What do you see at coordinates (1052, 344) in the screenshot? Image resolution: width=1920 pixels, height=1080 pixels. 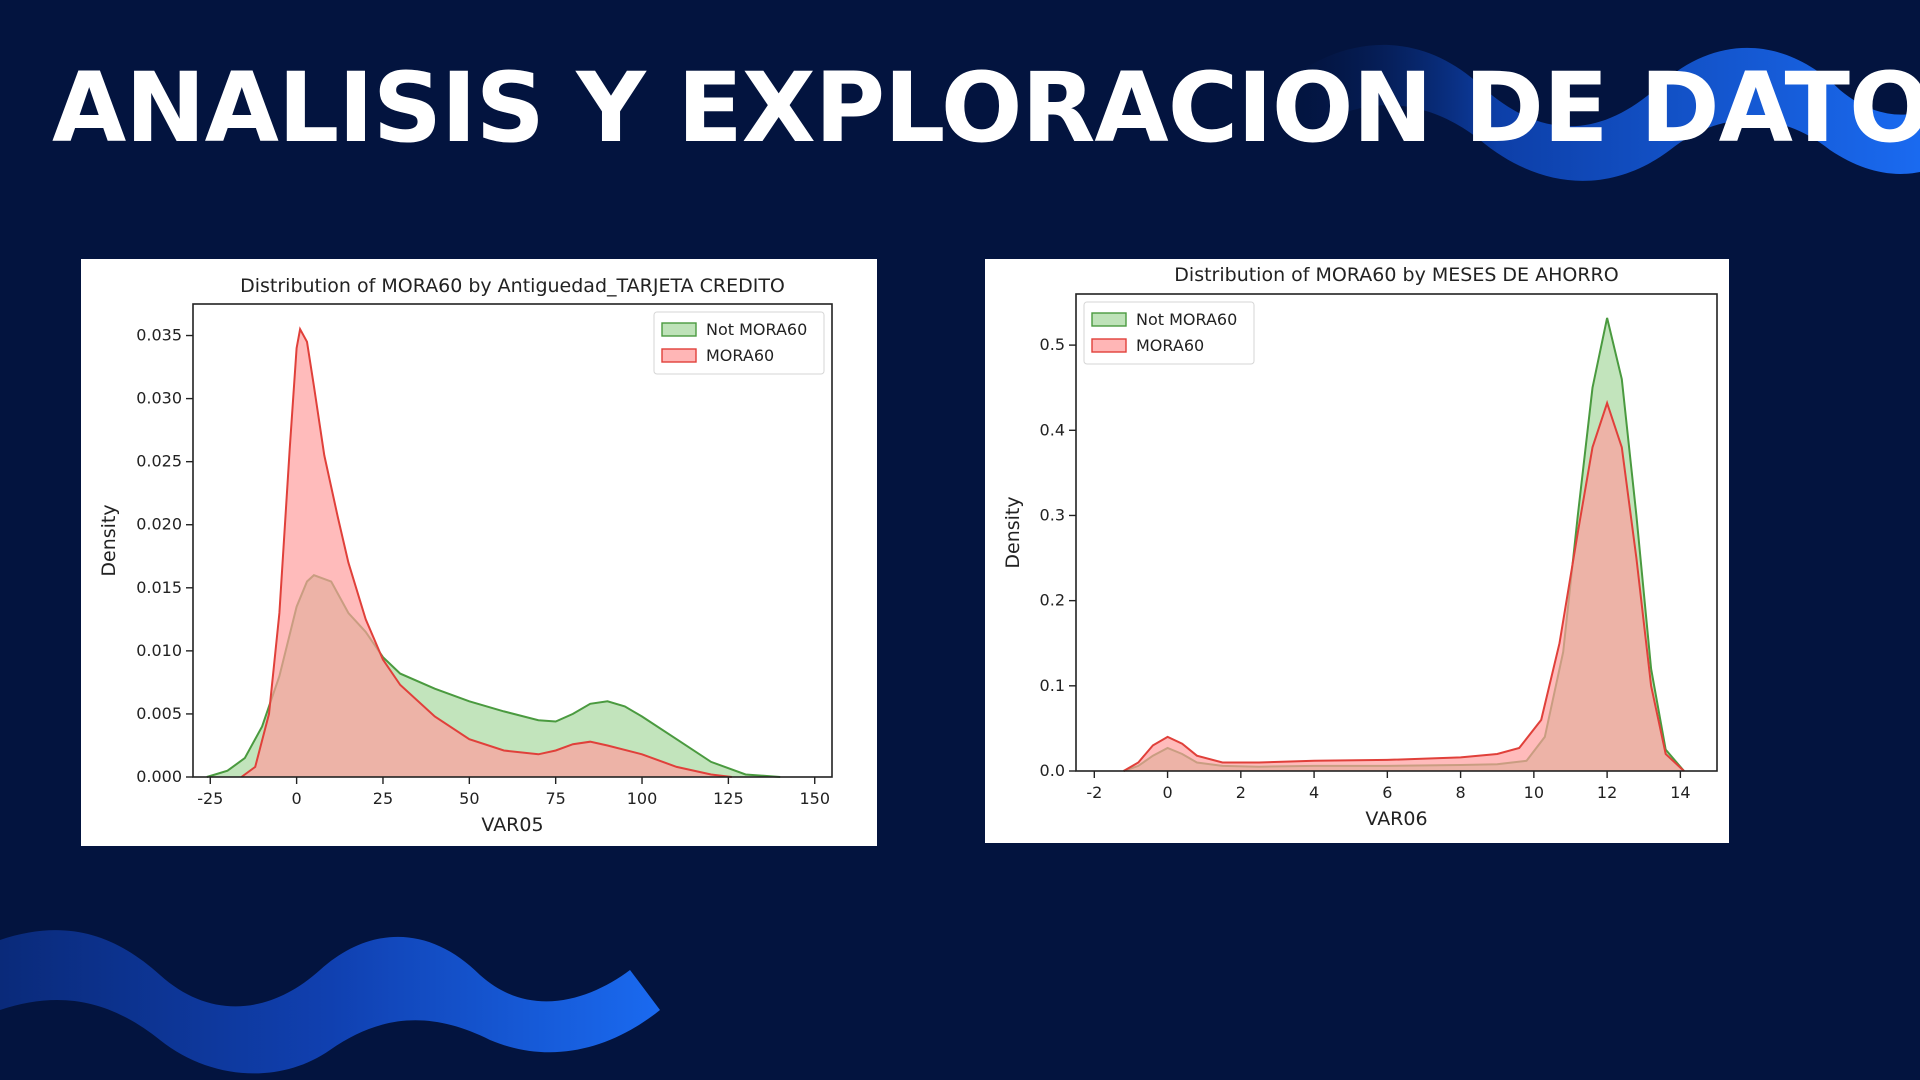 I see `y-tick-label: 0.5` at bounding box center [1052, 344].